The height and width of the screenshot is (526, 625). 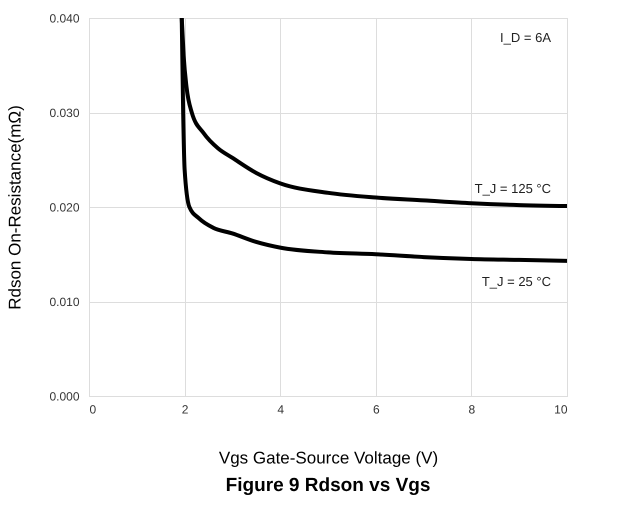 What do you see at coordinates (64, 19) in the screenshot?
I see `y-tick-label: 0.040` at bounding box center [64, 19].